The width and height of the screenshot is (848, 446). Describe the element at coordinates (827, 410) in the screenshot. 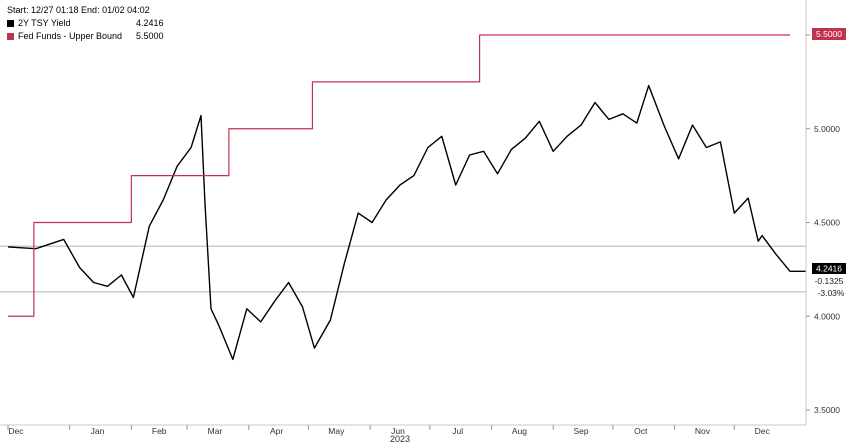

I see `y-tick-label: 3.5000` at that location.